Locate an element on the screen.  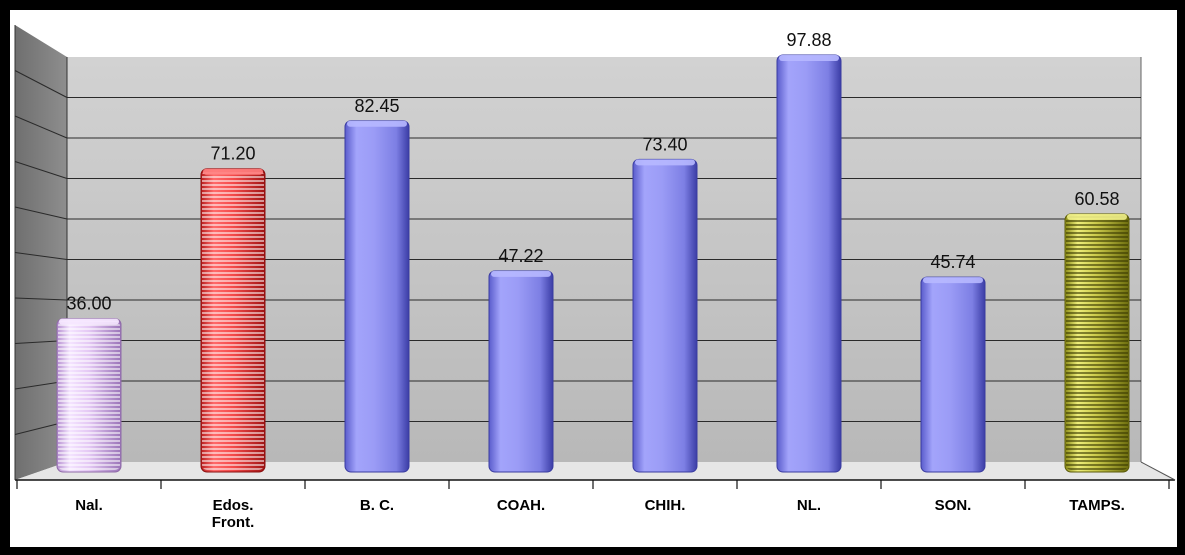
value-label: 47.22 is located at coordinates (520, 256).